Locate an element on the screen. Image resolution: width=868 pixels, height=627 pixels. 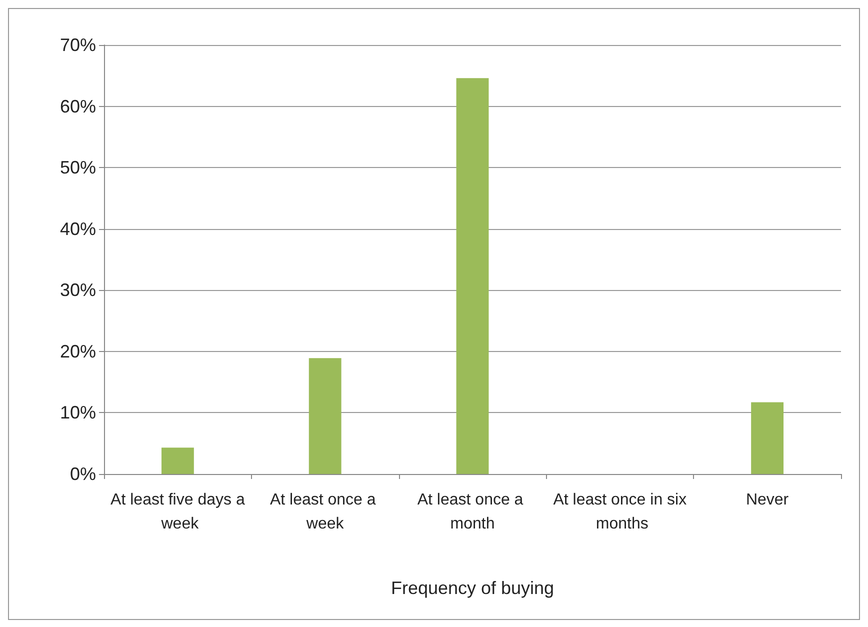
x-tick-label: At least once in six months is located at coordinates (620, 512).